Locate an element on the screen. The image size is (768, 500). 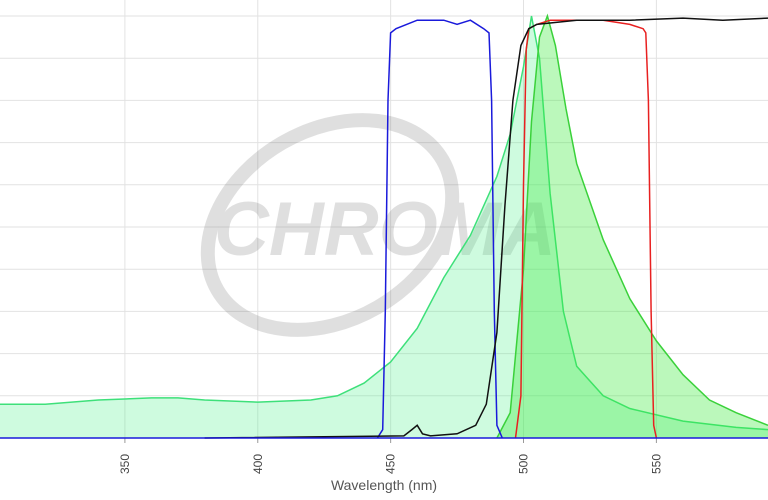
x-tick-label: 400 is located at coordinates (258, 464).